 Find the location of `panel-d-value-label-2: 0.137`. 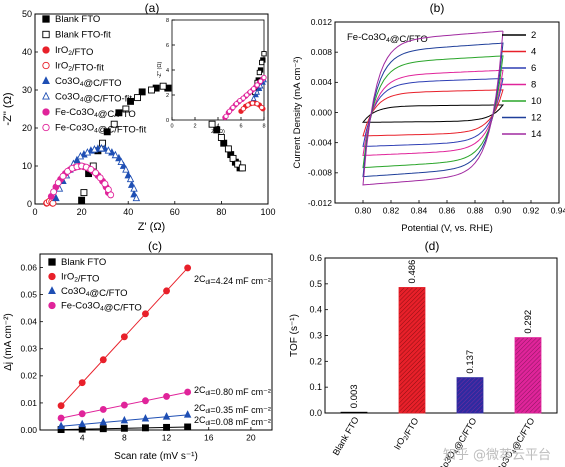

panel-d-value-label-2: 0.137 is located at coordinates (470, 362).